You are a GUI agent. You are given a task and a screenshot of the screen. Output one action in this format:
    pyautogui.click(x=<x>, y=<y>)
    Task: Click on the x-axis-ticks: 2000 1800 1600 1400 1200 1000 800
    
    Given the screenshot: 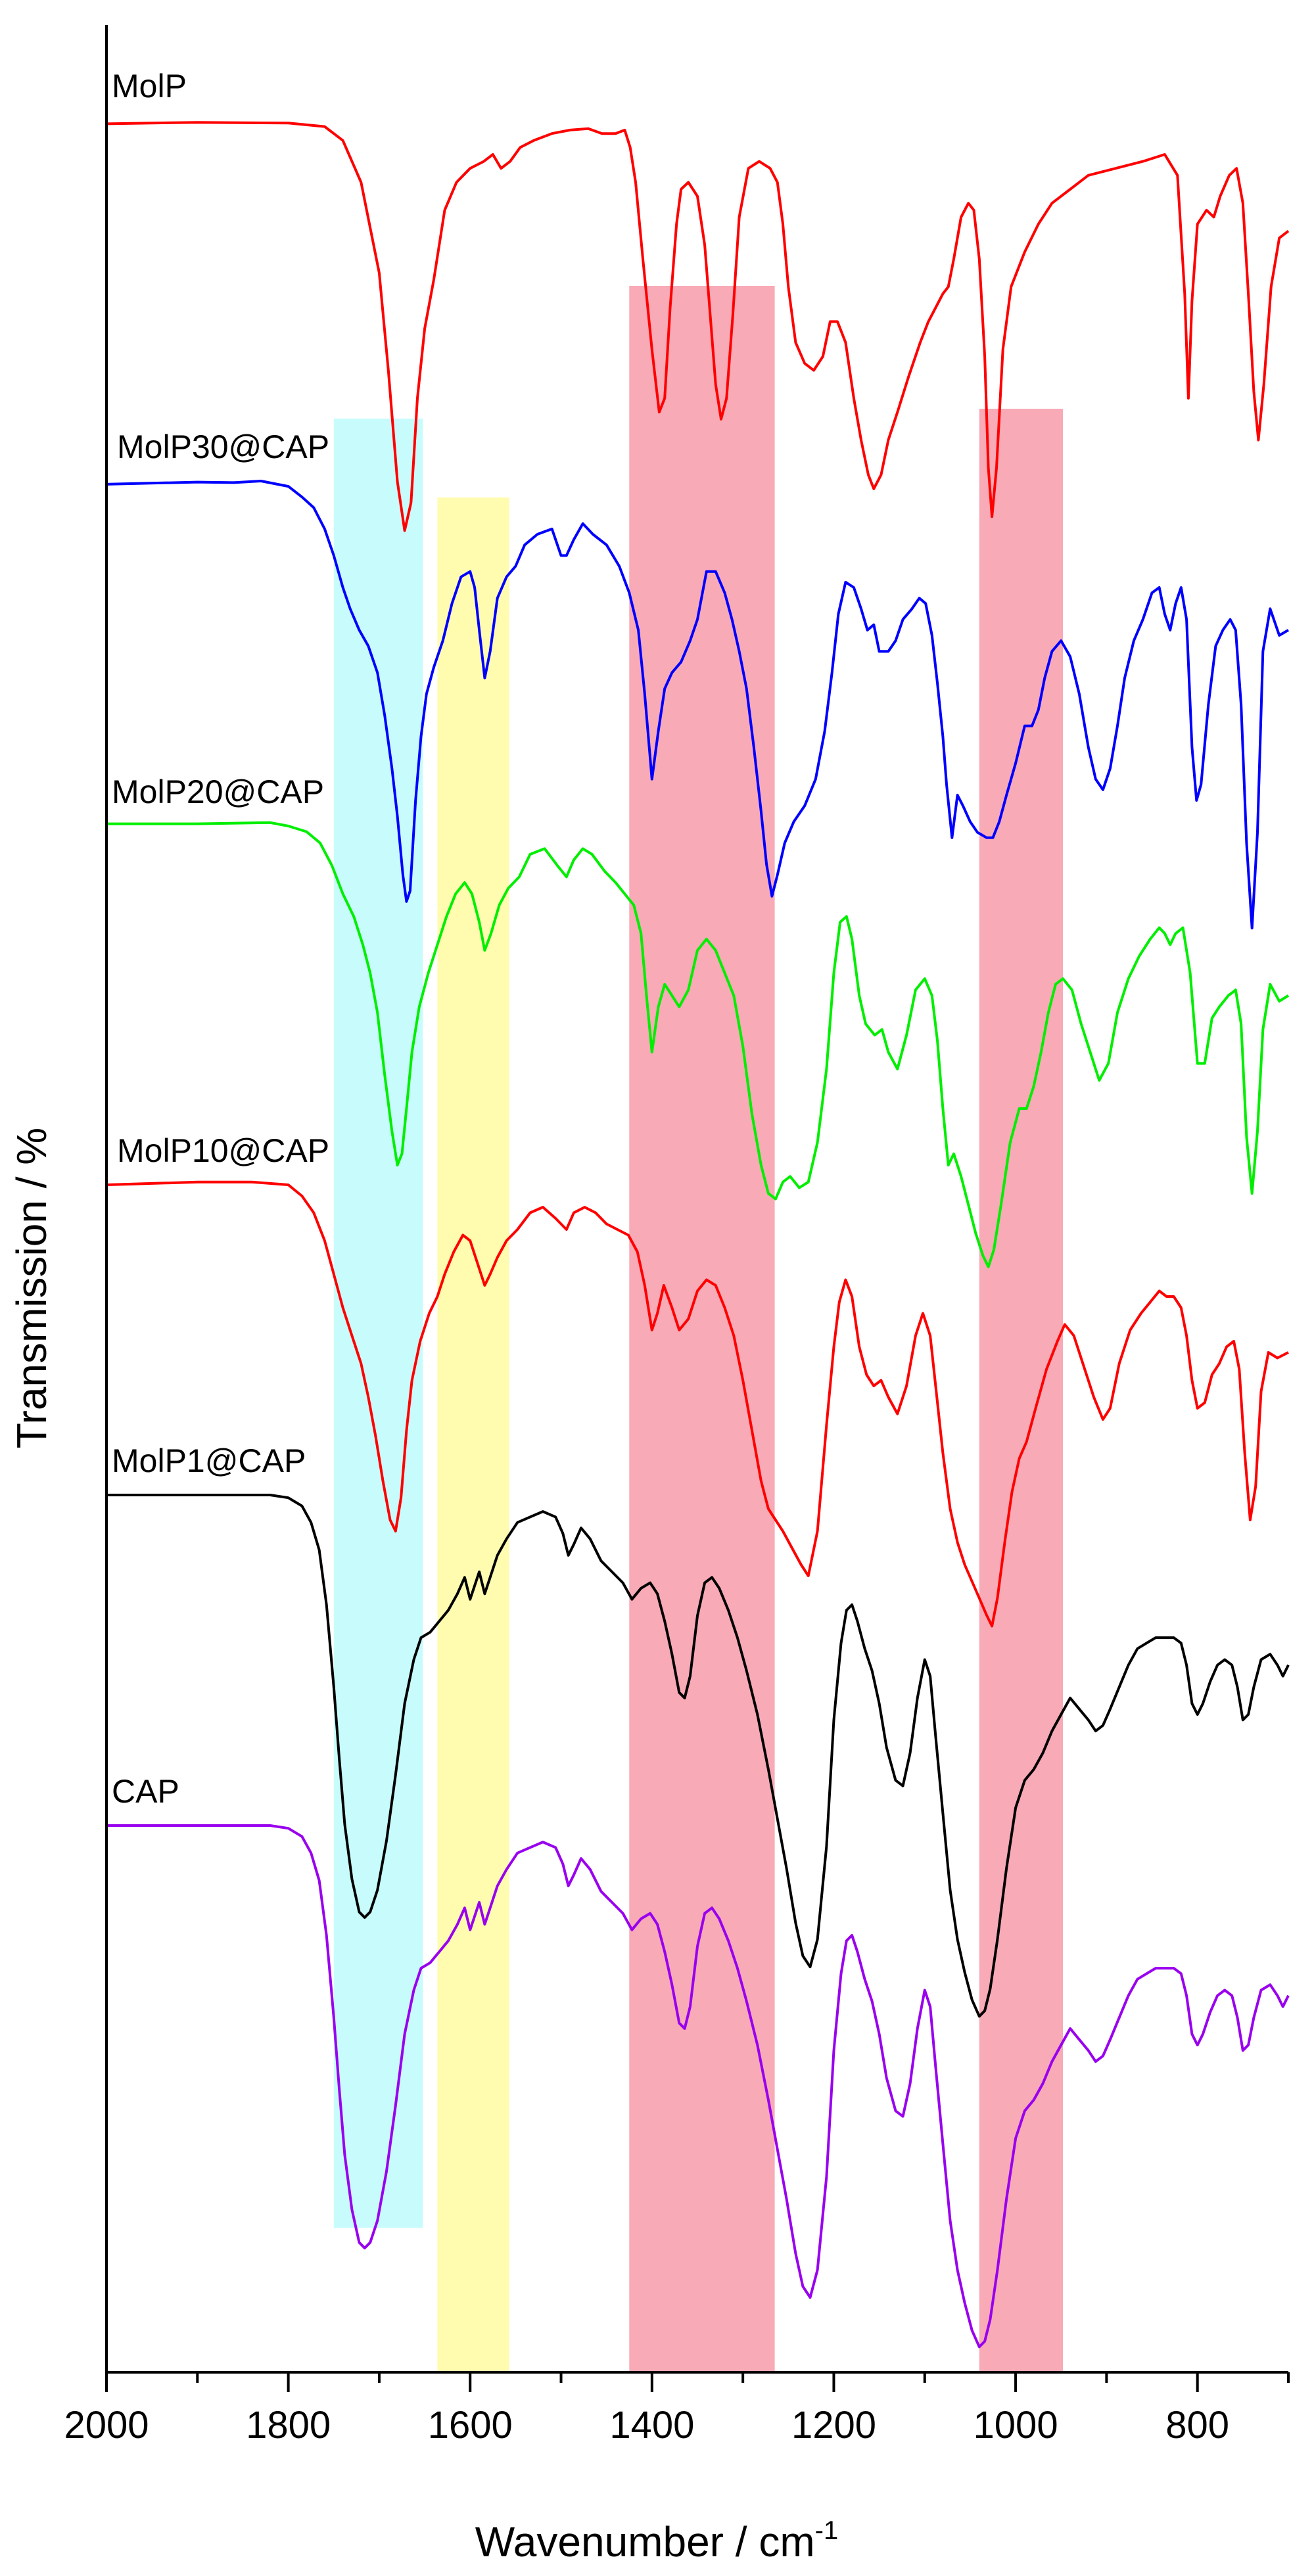 What is the action you would take?
    pyautogui.click(x=677, y=2409)
    